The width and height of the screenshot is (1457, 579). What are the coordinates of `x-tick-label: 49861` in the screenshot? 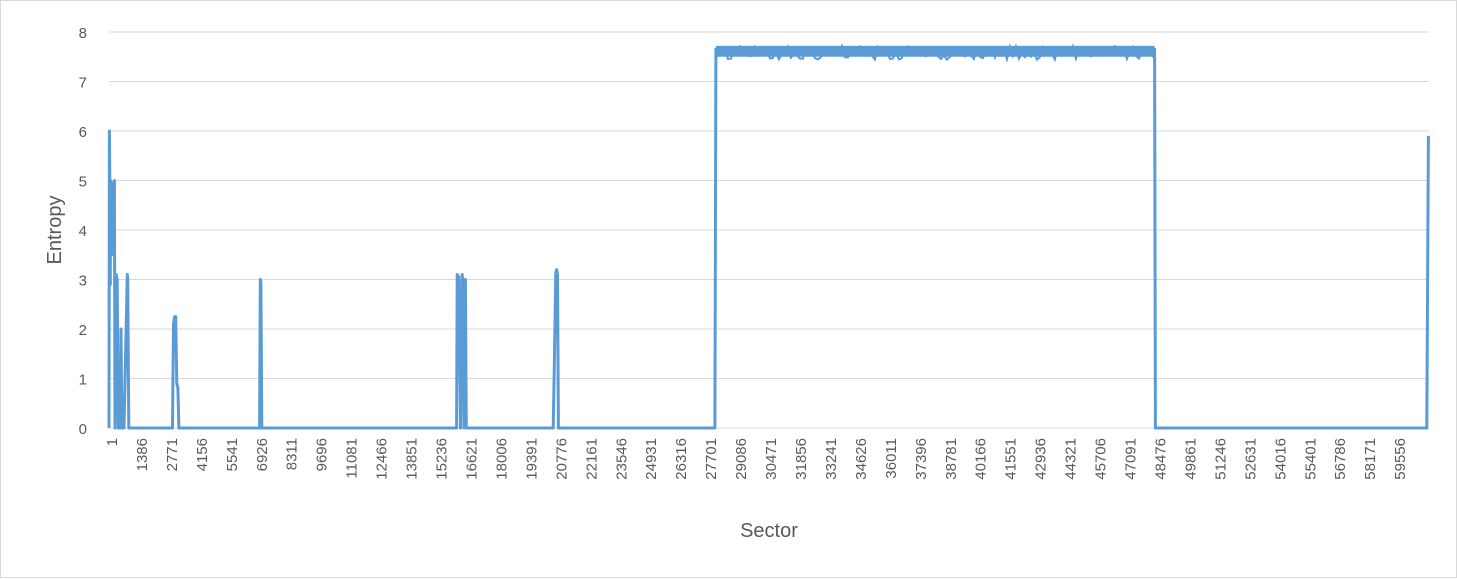 It's located at (1190, 459).